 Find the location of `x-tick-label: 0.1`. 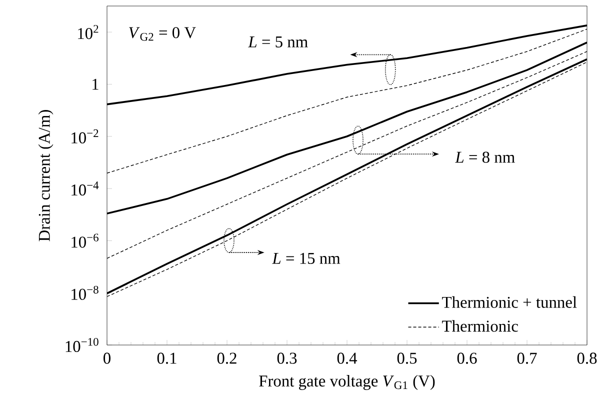

x-tick-label: 0.1 is located at coordinates (166, 358).